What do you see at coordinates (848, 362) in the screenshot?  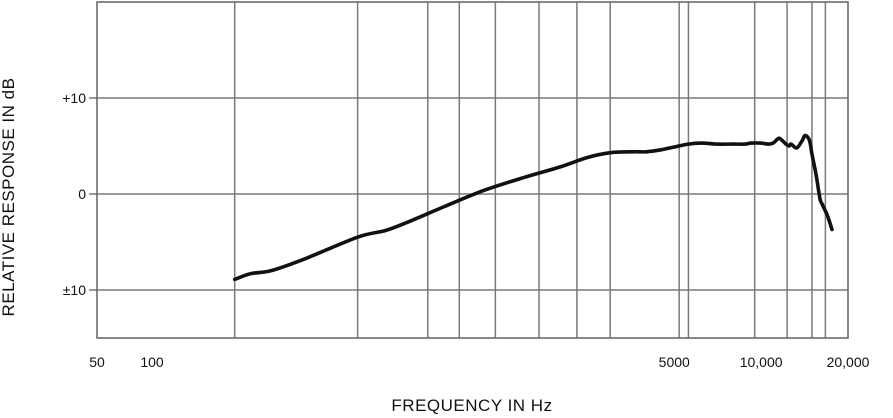 I see `x-tick-label: 20,000` at bounding box center [848, 362].